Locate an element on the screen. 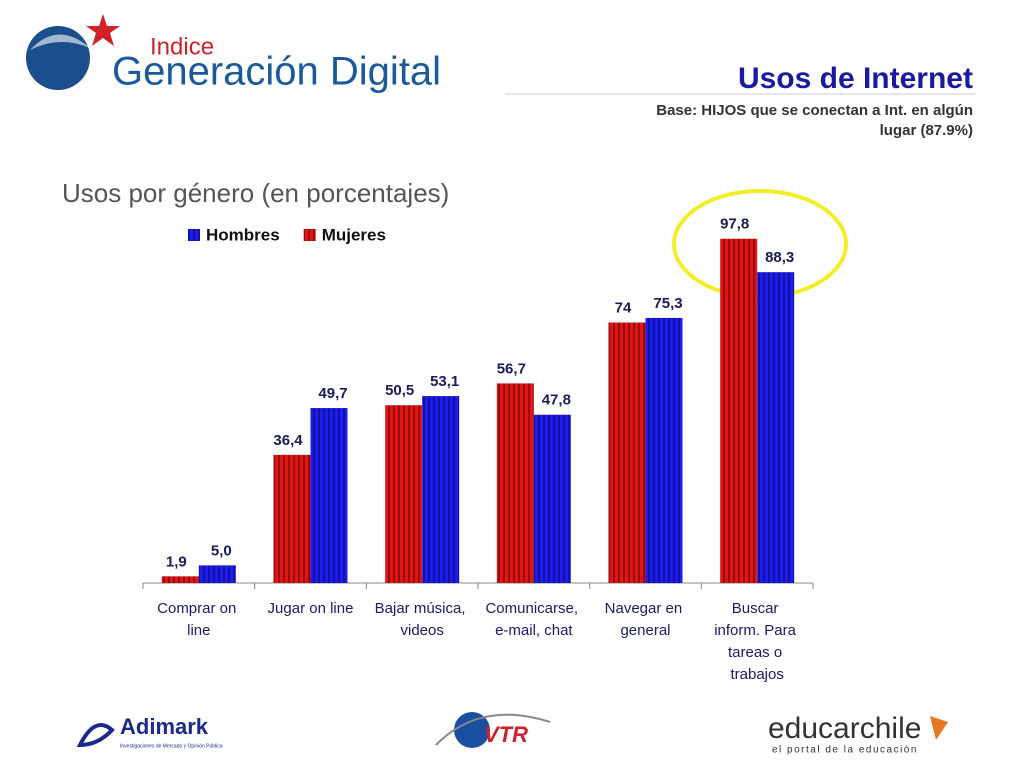 Image resolution: width=1024 pixels, height=768 pixels. educar-icon is located at coordinates (939, 728).